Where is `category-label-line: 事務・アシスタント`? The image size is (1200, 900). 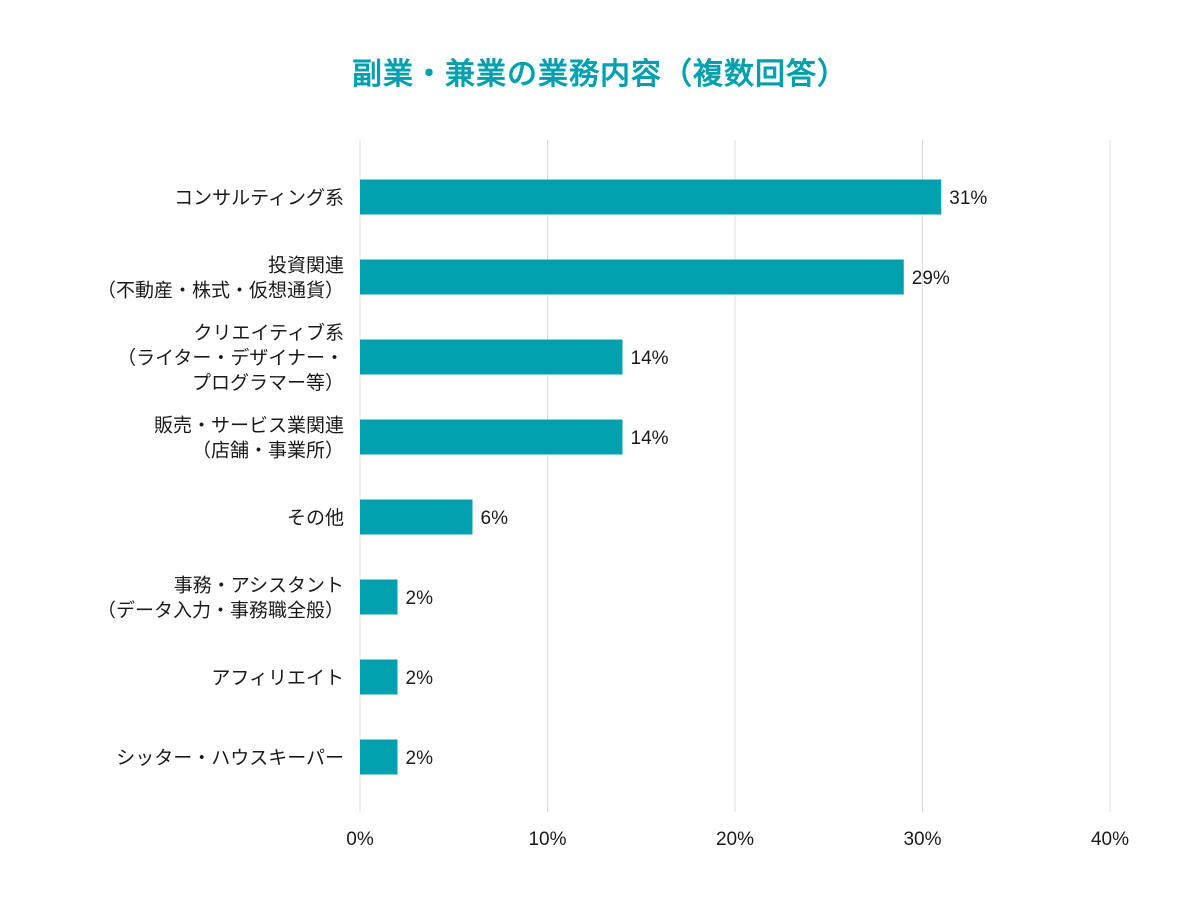 category-label-line: 事務・アシスタント is located at coordinates (259, 586).